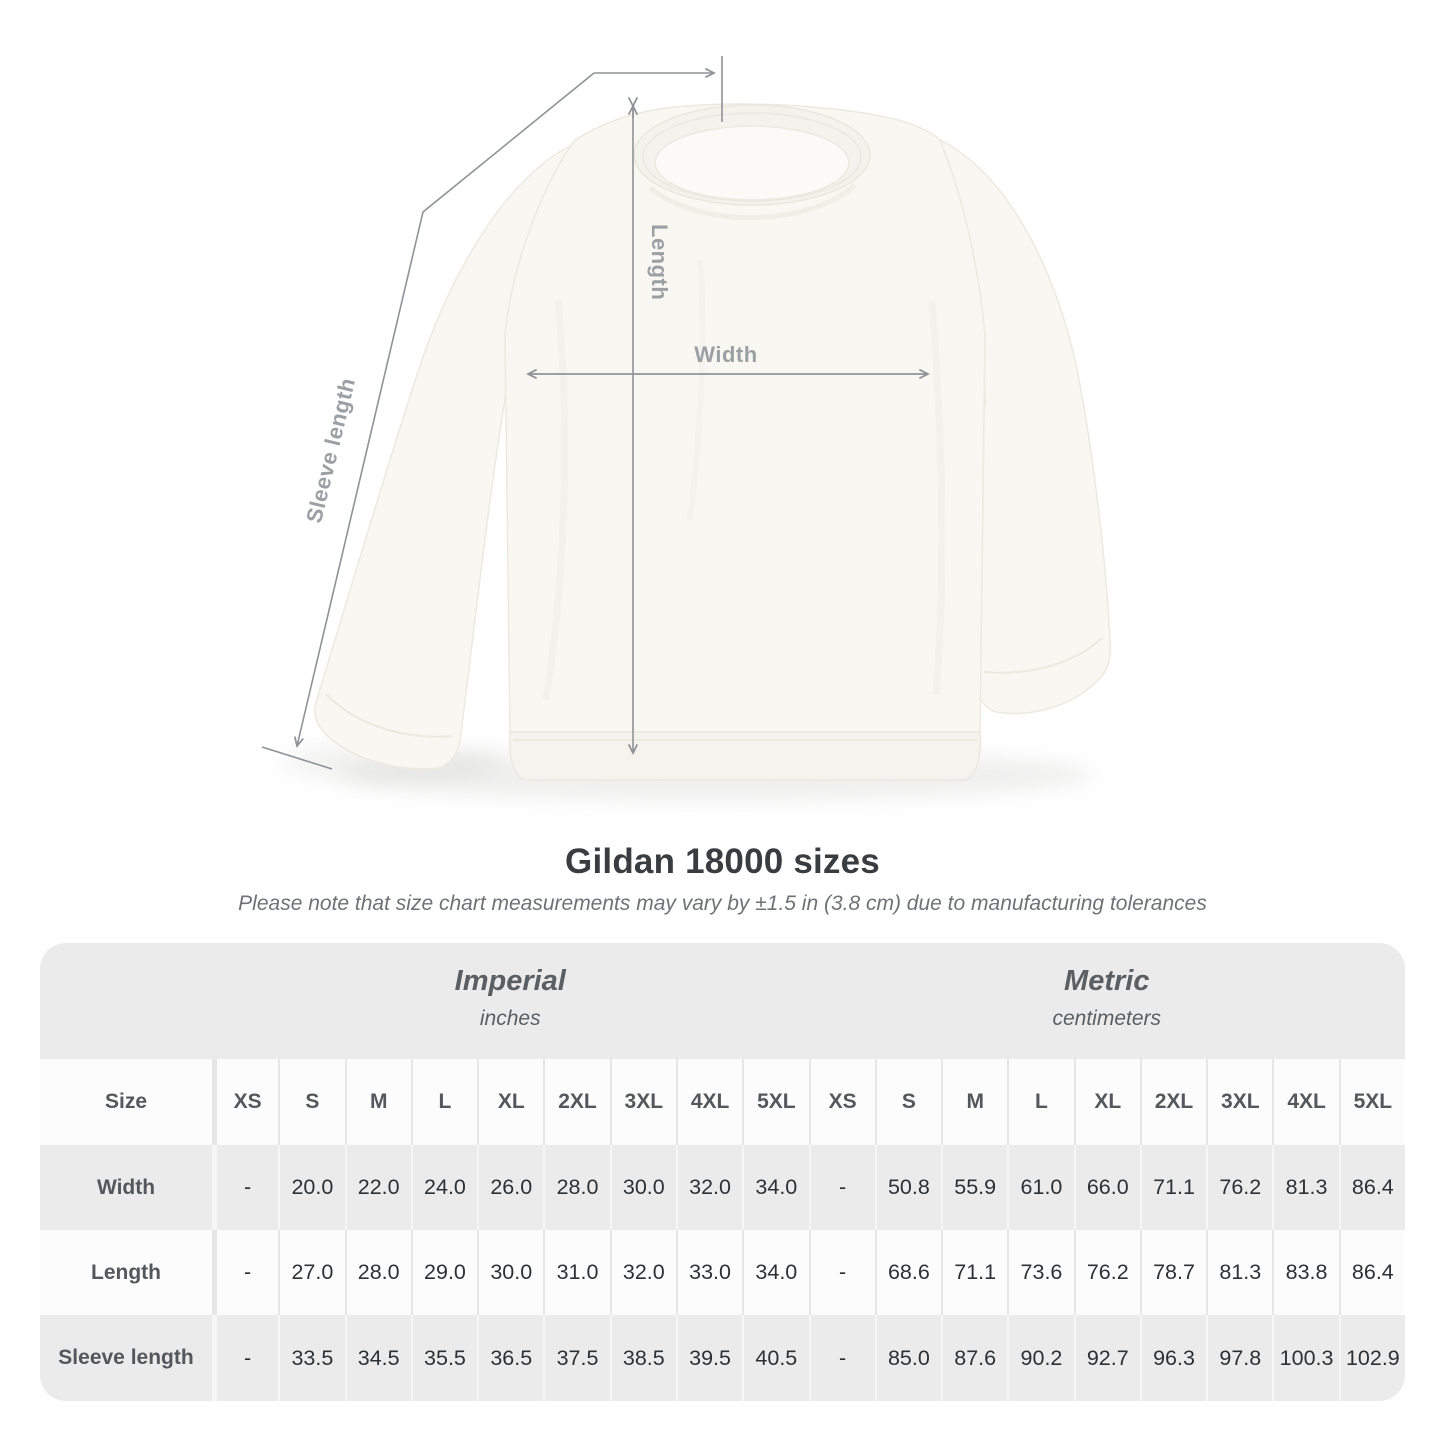 The height and width of the screenshot is (1445, 1445). Describe the element at coordinates (1107, 1018) in the screenshot. I see `unit-system-unit: centimeters` at that location.